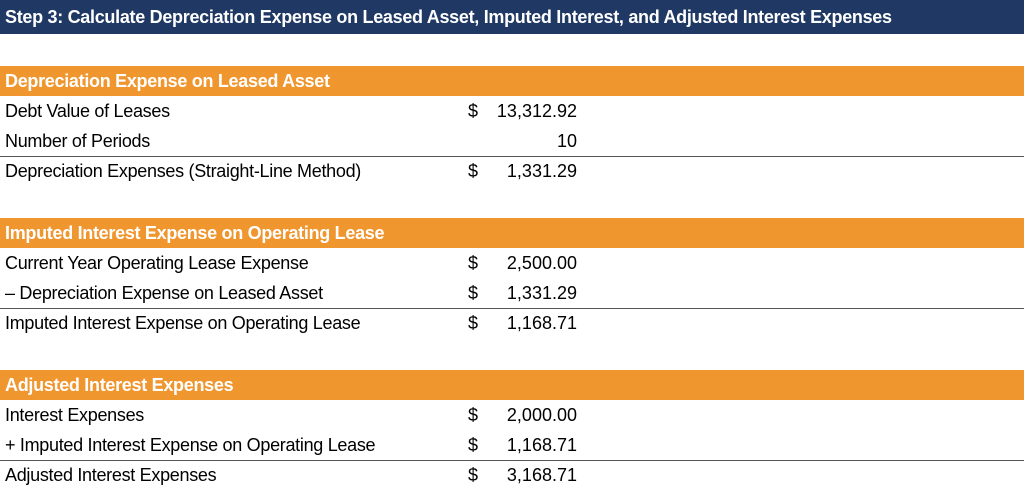  What do you see at coordinates (157, 263) in the screenshot?
I see `row-label: Current Year Operating Lease Expense` at bounding box center [157, 263].